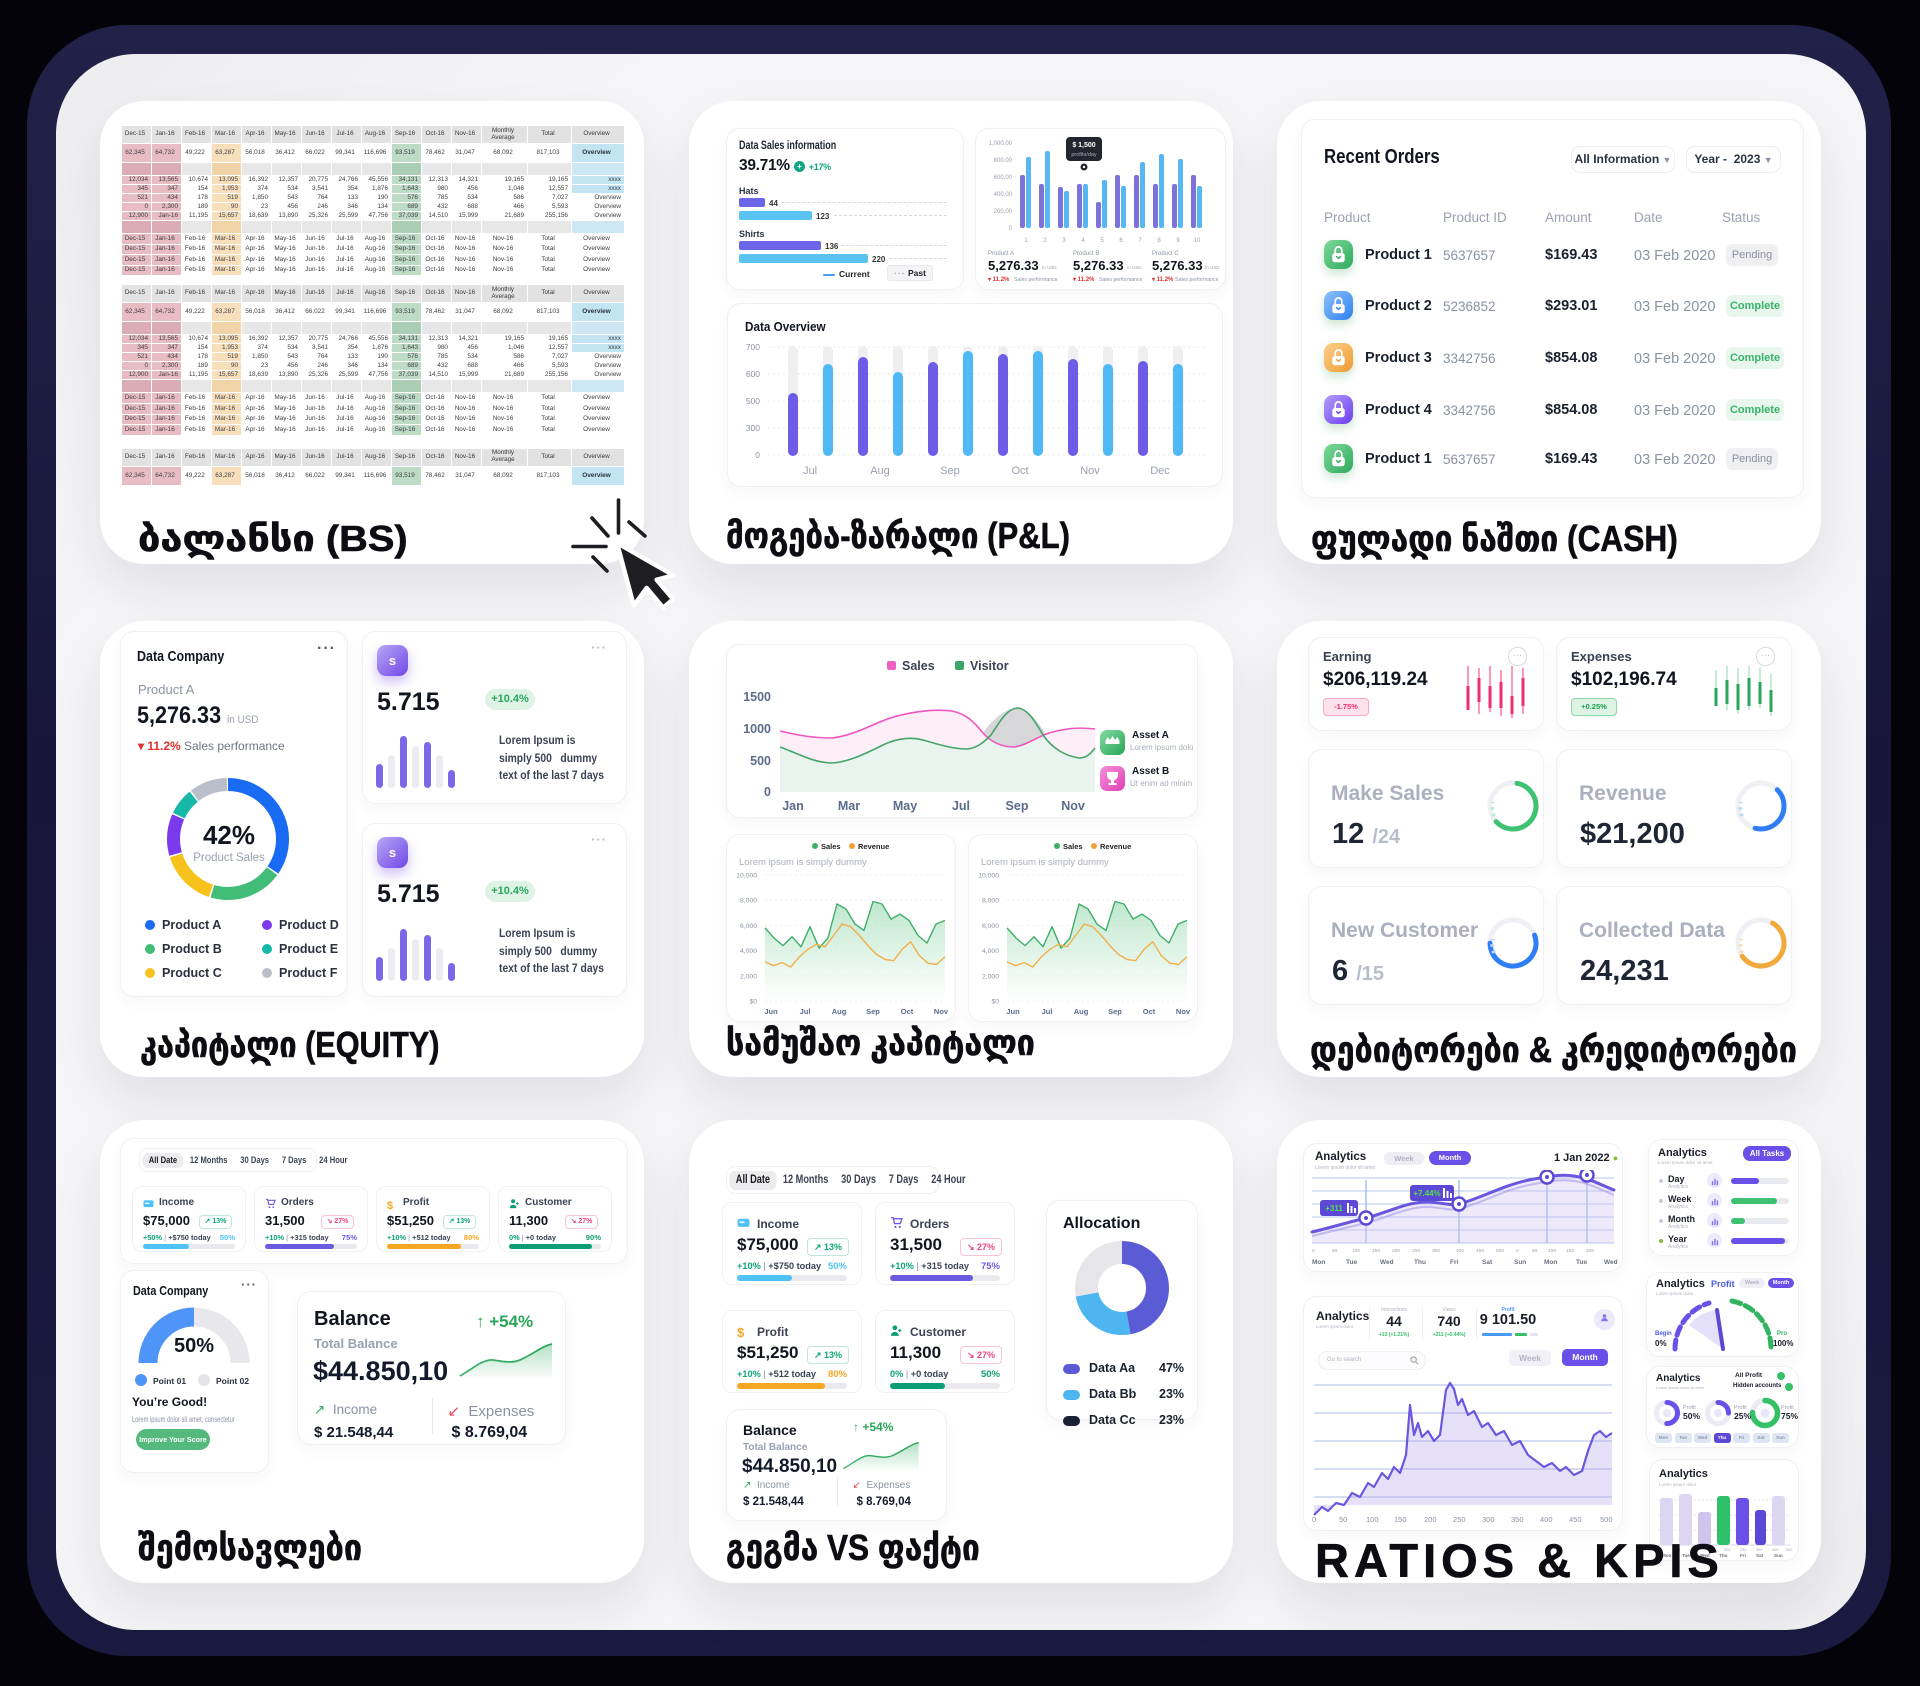 The width and height of the screenshot is (1920, 1686). I want to click on svg-text: 5,276.33, so click(1098, 265).